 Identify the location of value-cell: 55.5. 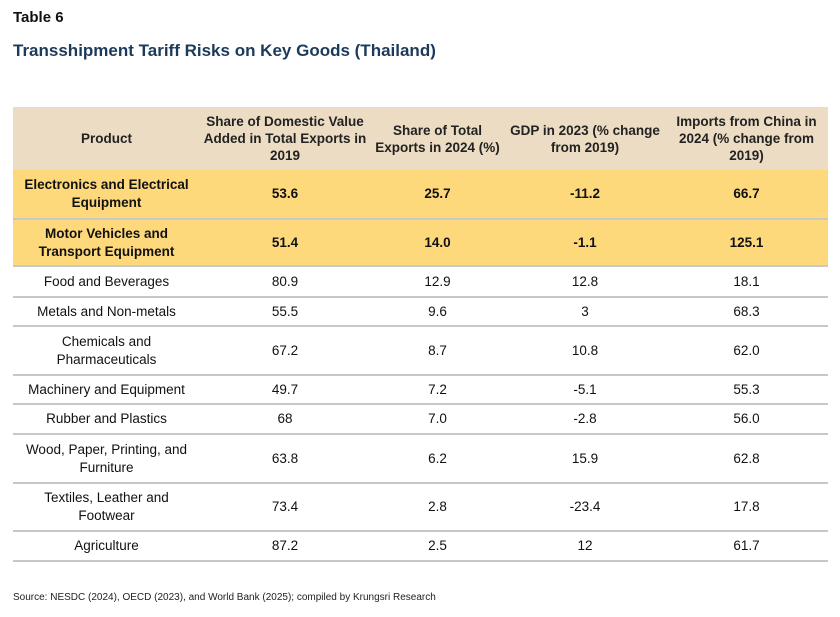
(285, 312).